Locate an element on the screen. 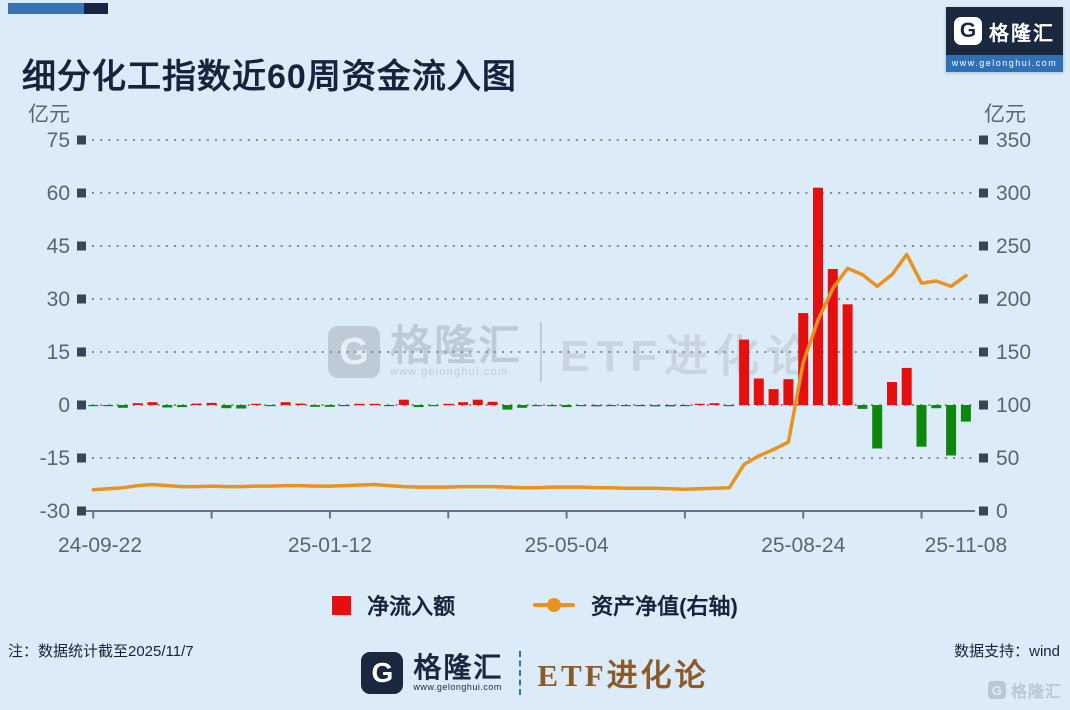 This screenshot has height=710, width=1070. legend-item-nav: 资产净值(右轴) is located at coordinates (635, 605).